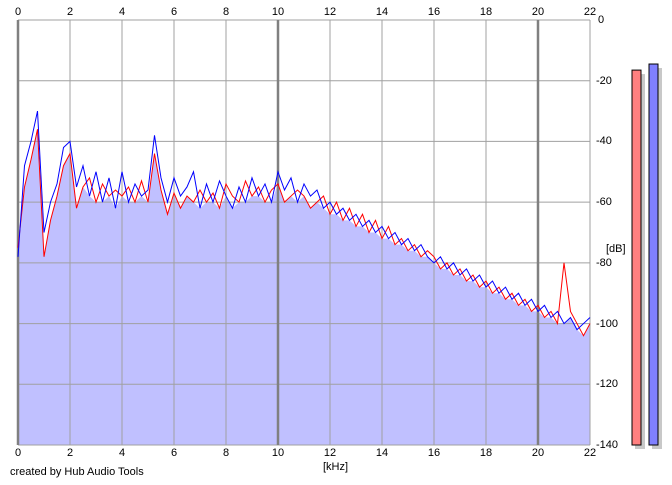 The height and width of the screenshot is (485, 672). What do you see at coordinates (616, 249) in the screenshot?
I see `y-axis-label: [dB]` at bounding box center [616, 249].